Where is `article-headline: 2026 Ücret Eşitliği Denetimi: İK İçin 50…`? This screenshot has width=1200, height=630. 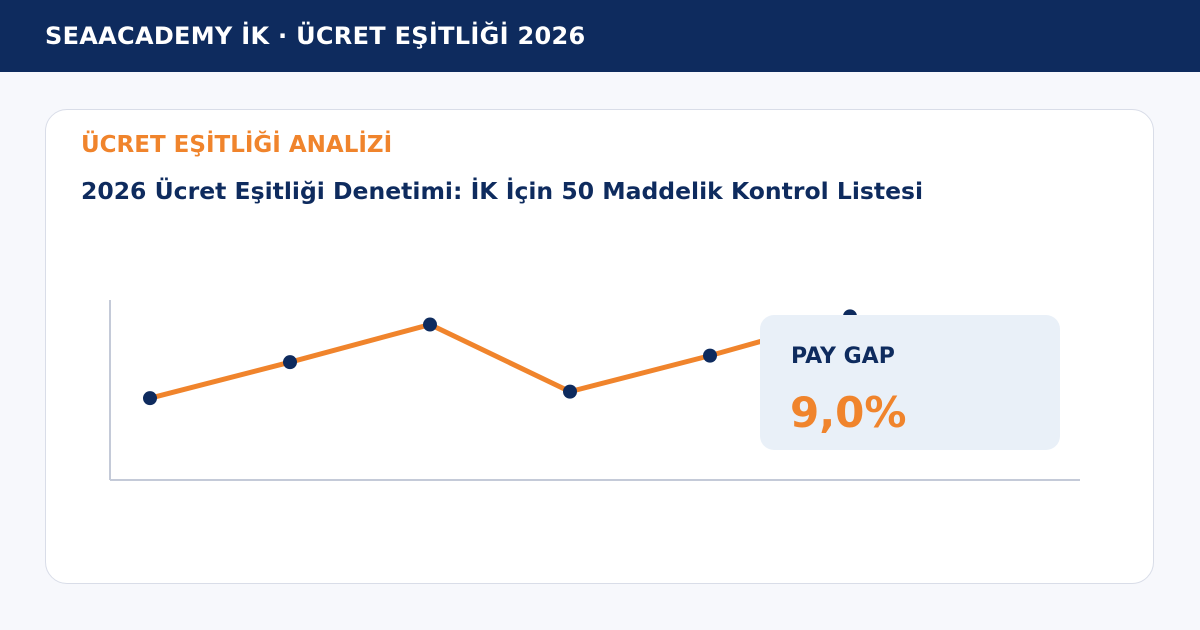 article-headline: 2026 Ücret Eşitliği Denetimi: İK İçin 50… is located at coordinates (502, 191).